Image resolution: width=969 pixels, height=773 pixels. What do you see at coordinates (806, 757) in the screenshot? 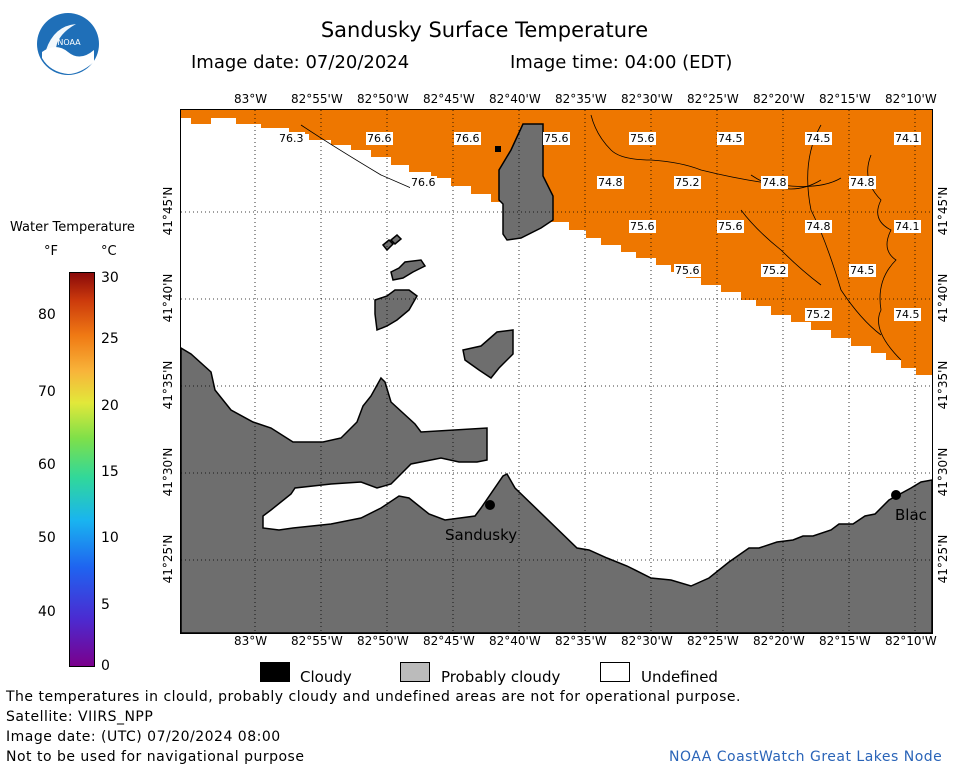
I see `credit-link: NOAA CoastWatch Great Lakes Node` at bounding box center [806, 757].